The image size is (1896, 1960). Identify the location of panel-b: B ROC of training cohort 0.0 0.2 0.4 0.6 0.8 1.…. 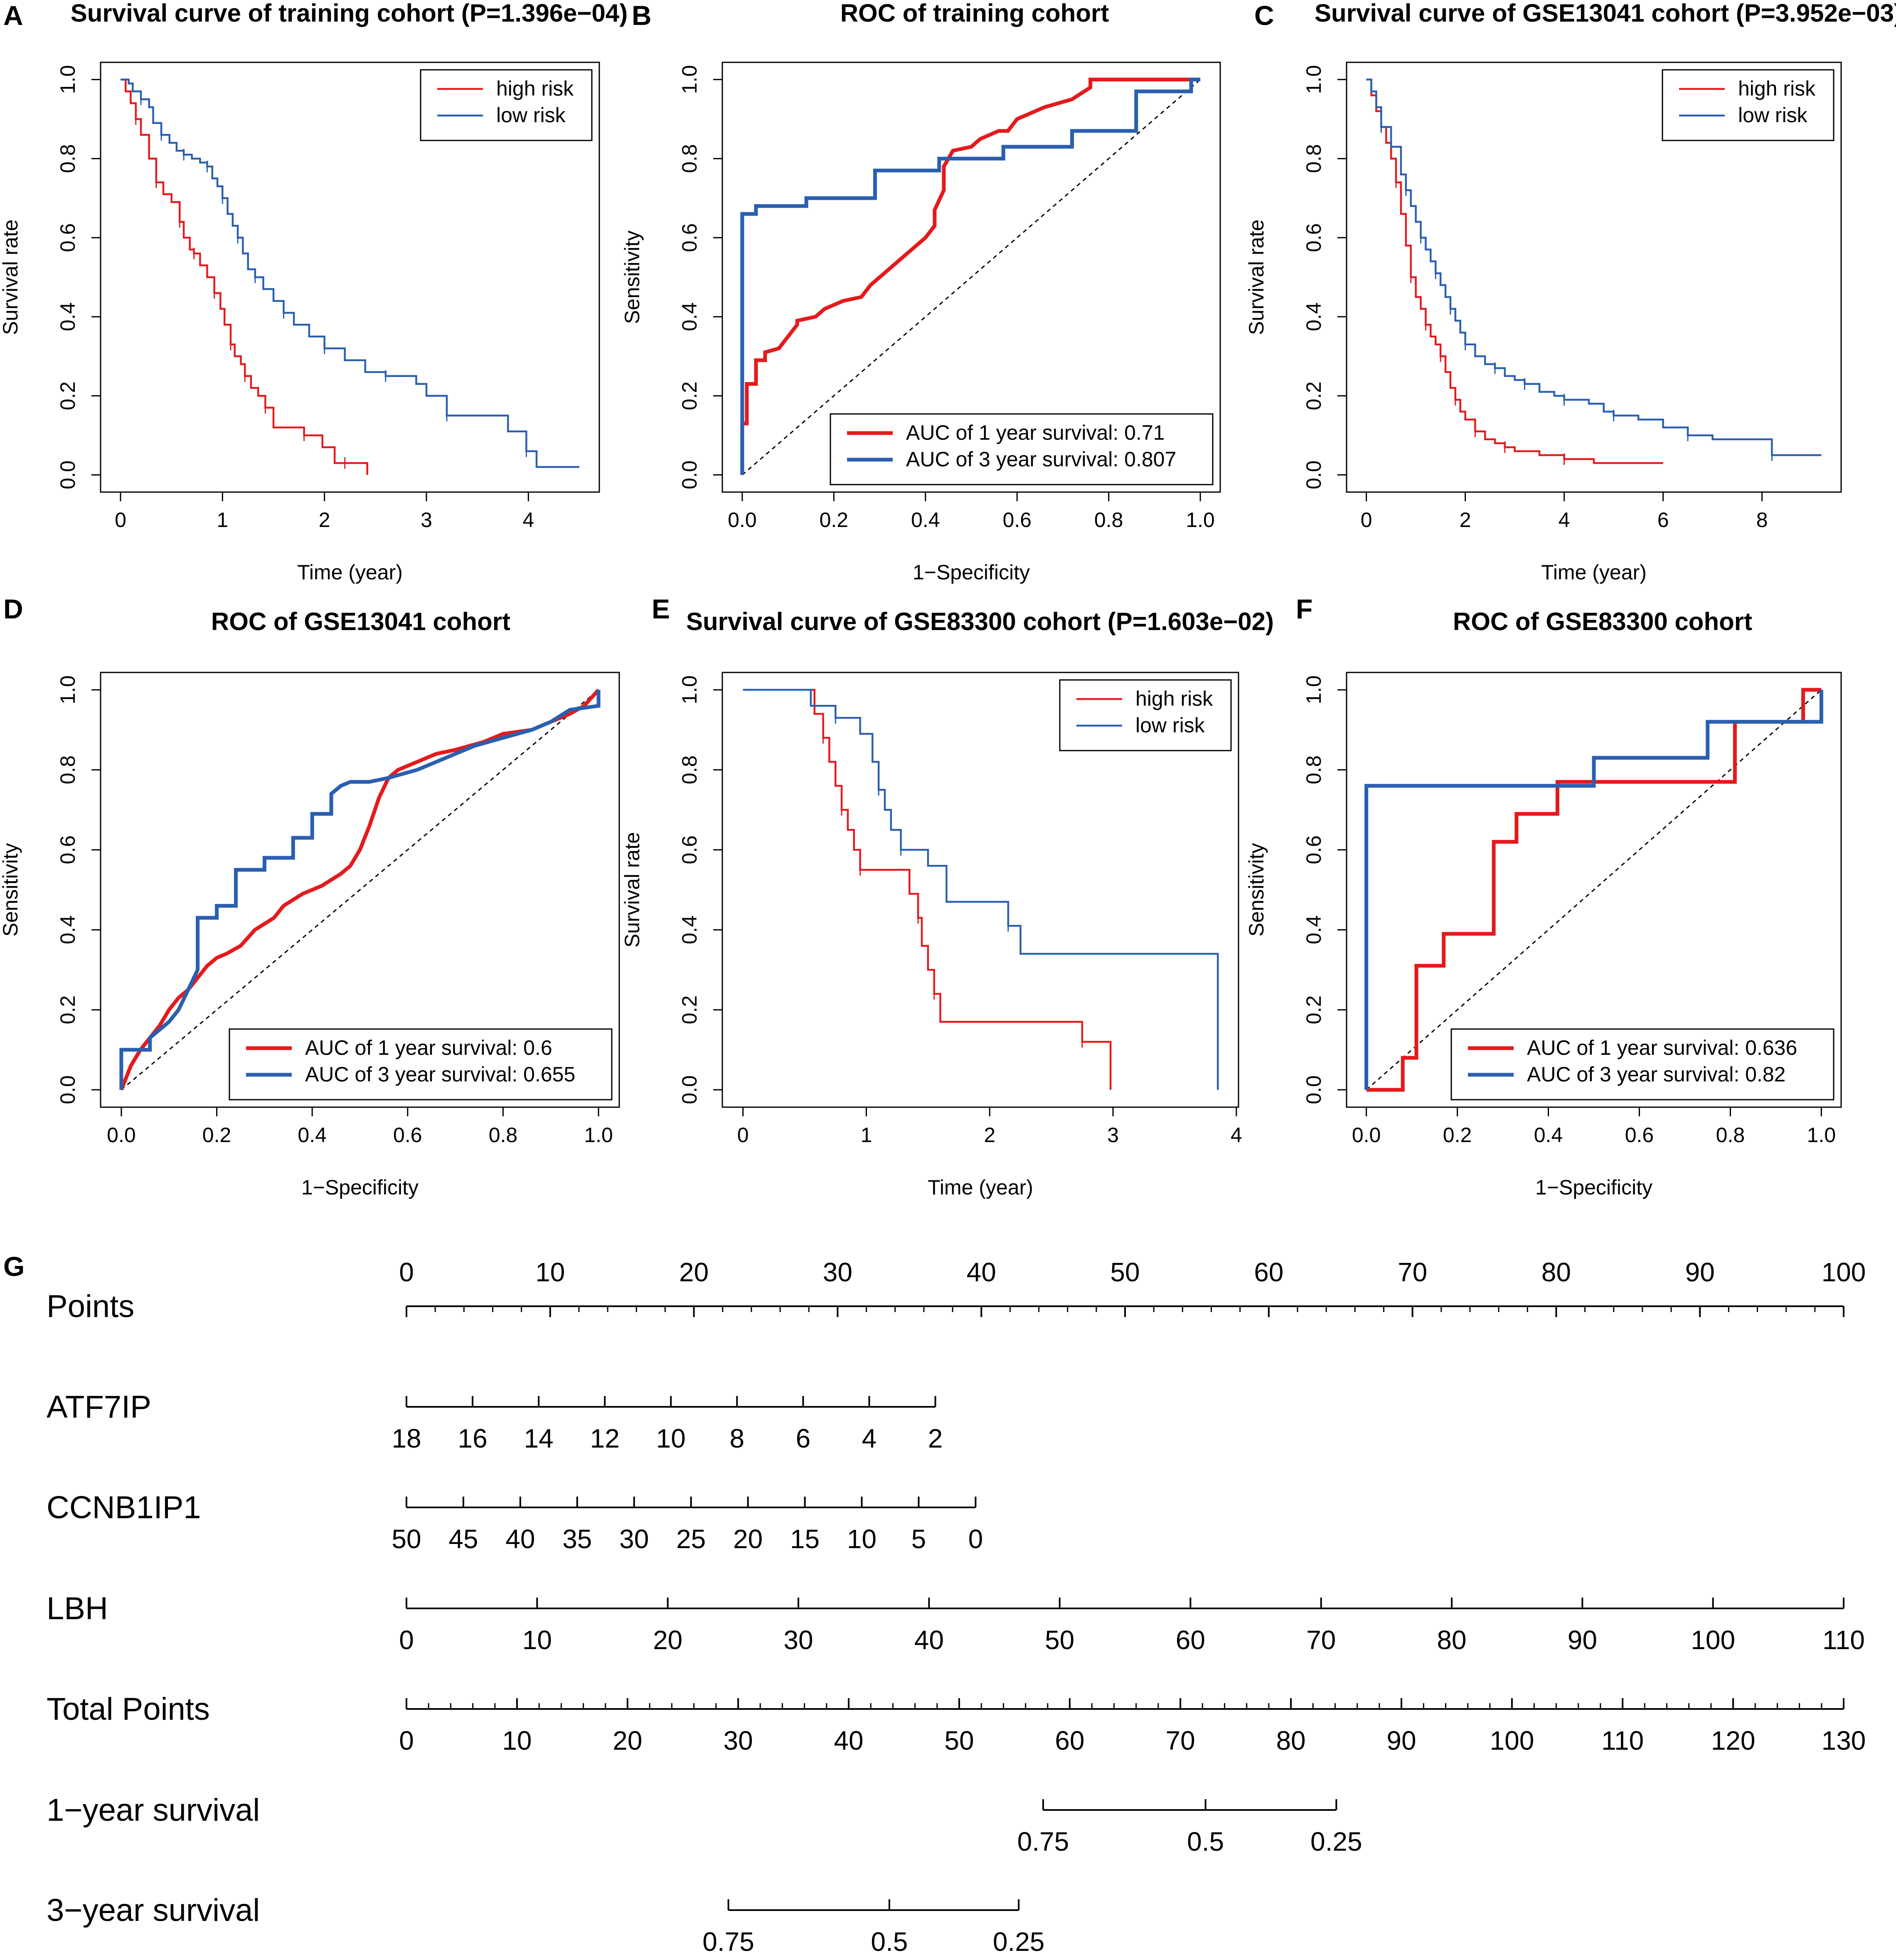
(921, 292).